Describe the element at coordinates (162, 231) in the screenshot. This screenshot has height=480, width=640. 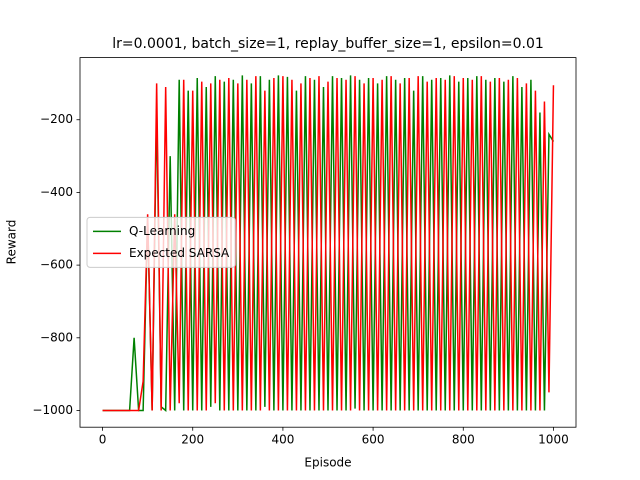
I see `legend-label: Q-Learning` at that location.